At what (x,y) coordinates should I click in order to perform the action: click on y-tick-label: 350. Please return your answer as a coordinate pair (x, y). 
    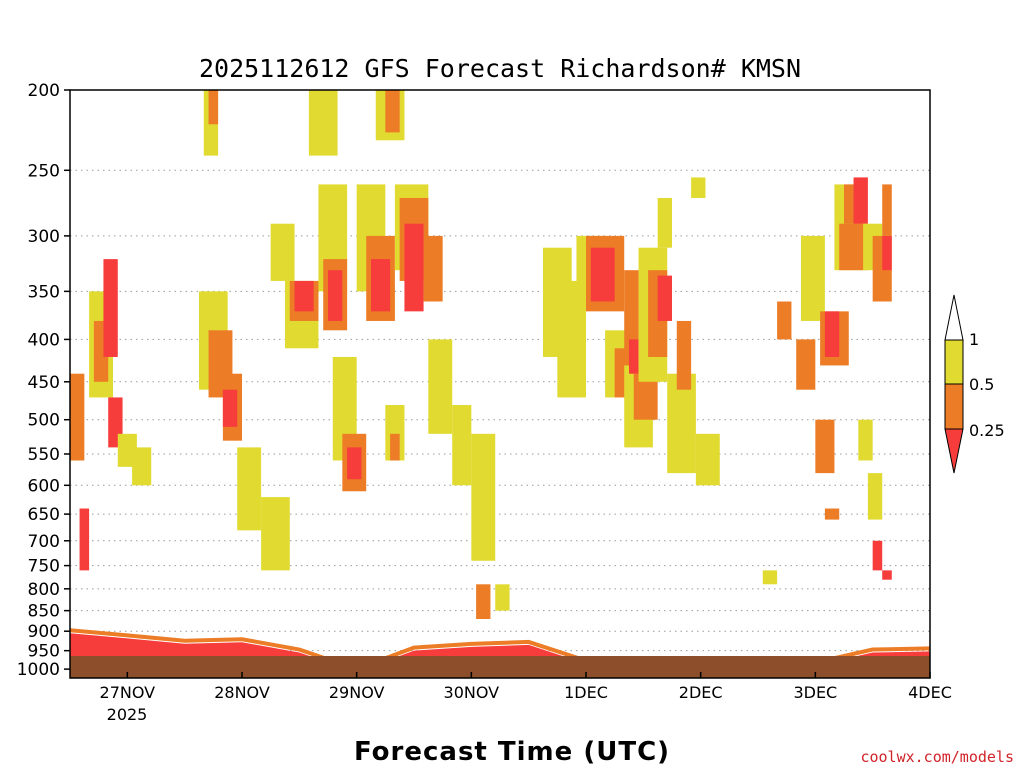
    Looking at the image, I should click on (44, 292).